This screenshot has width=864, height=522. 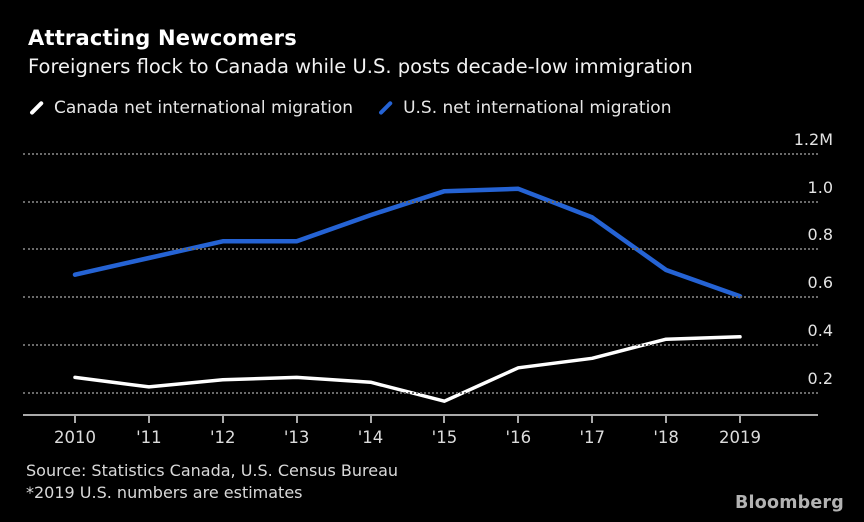 I want to click on x-tick-label: '18, so click(x=666, y=437).